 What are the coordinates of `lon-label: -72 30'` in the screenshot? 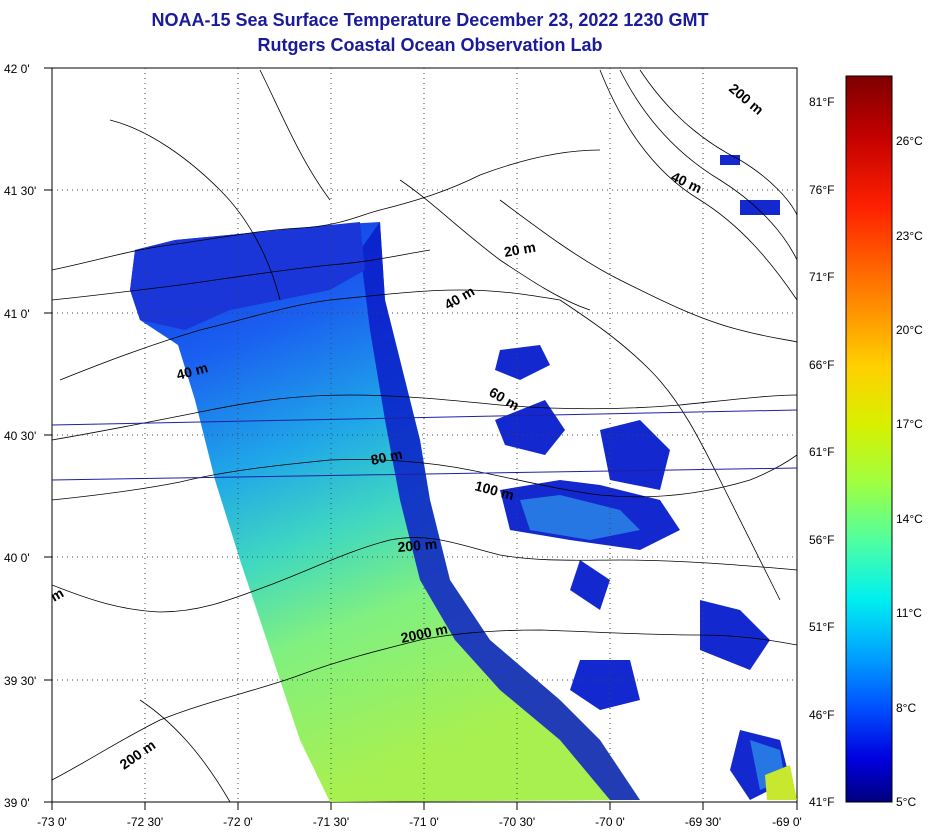 It's located at (145, 822).